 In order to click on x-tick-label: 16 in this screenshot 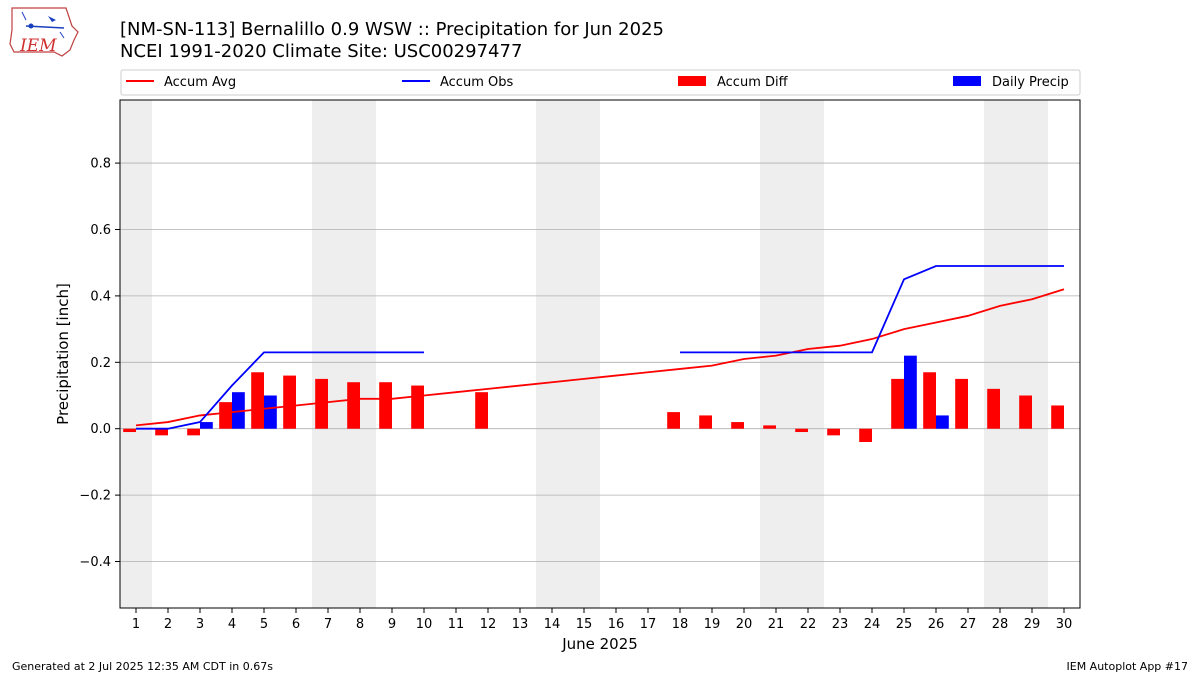, I will do `click(616, 624)`.